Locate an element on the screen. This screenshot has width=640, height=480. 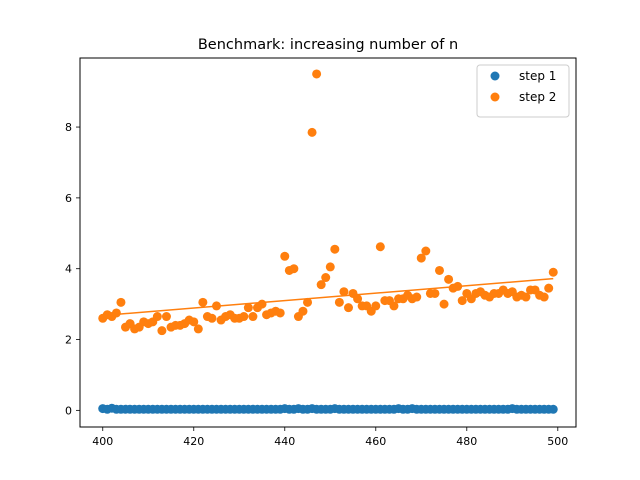
y-tick-label: 4 is located at coordinates (68, 269).